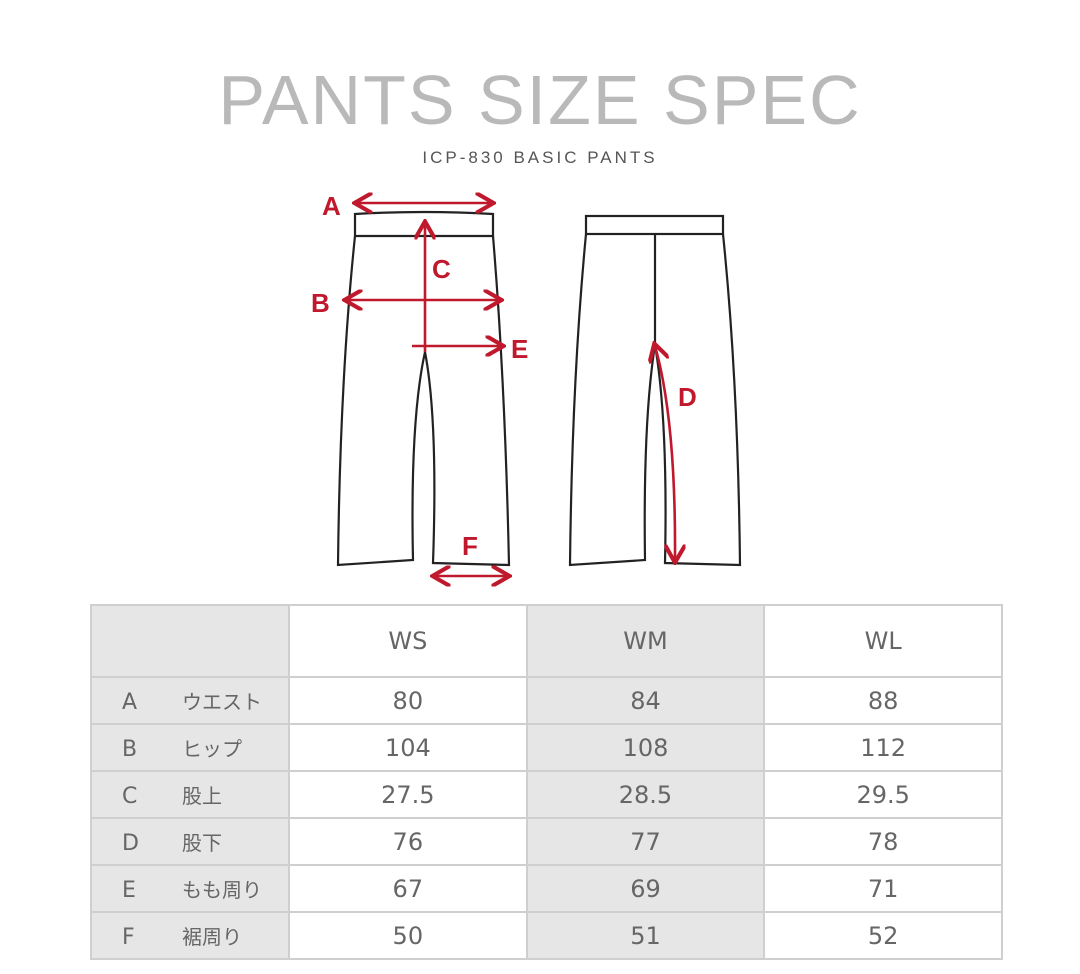  Describe the element at coordinates (883, 794) in the screenshot. I see `table-cell: 29.5` at that location.